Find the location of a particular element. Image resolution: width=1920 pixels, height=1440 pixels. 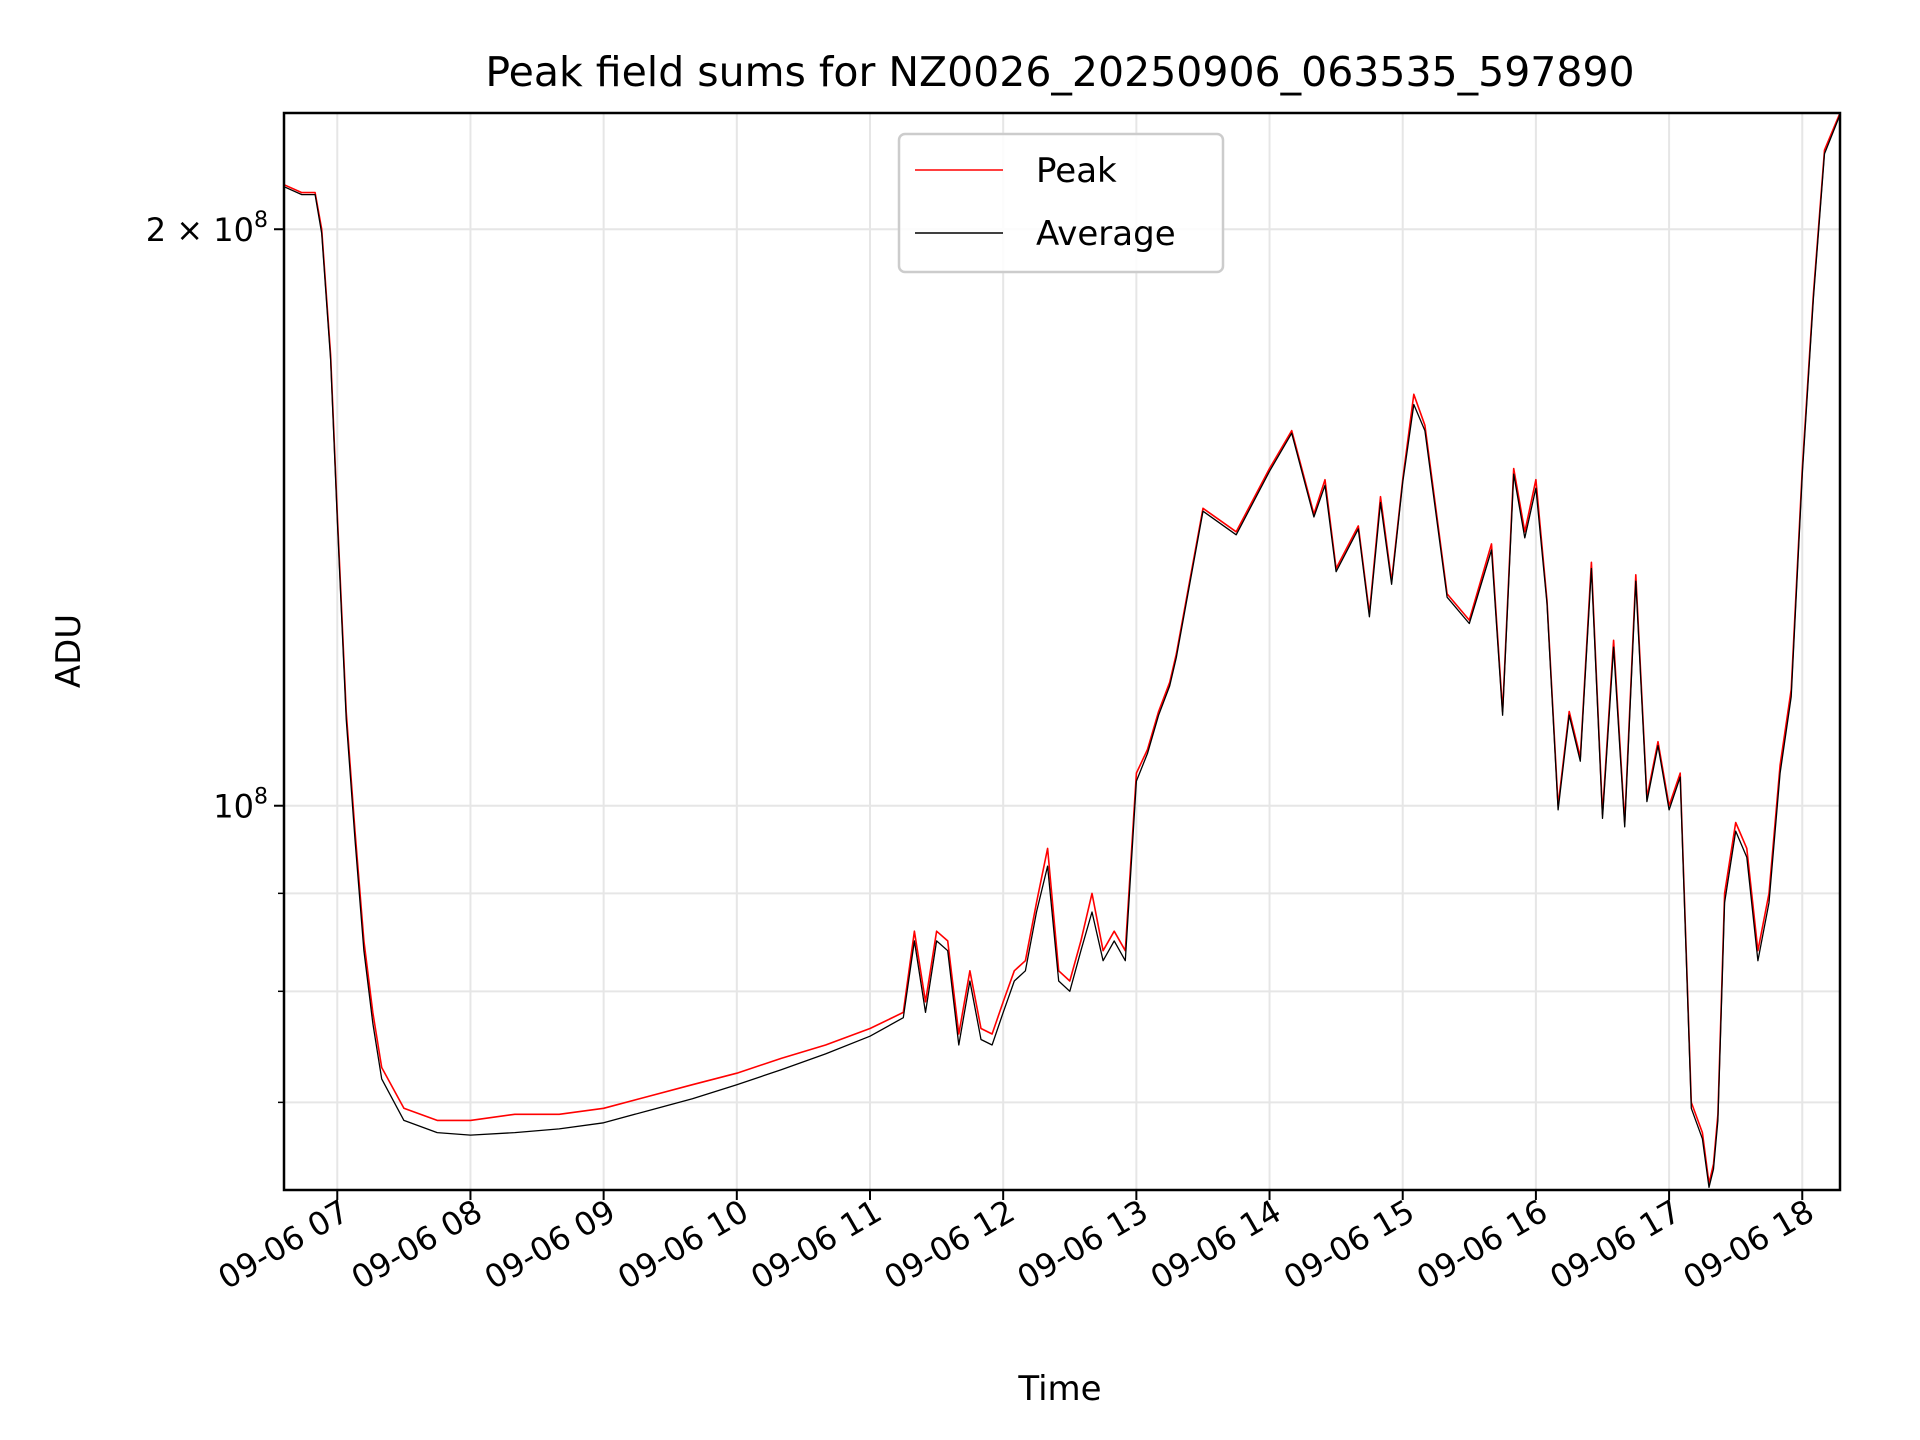

y-axis-label: ADU is located at coordinates (69, 651).